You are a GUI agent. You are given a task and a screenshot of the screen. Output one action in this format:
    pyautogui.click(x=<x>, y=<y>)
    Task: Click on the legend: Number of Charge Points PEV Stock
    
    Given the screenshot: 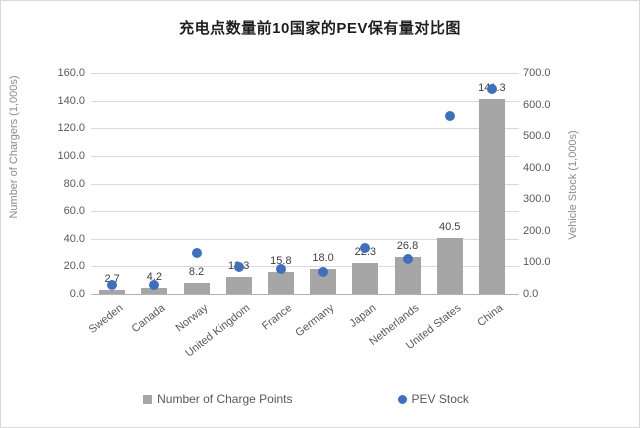 What is the action you would take?
    pyautogui.click(x=306, y=399)
    